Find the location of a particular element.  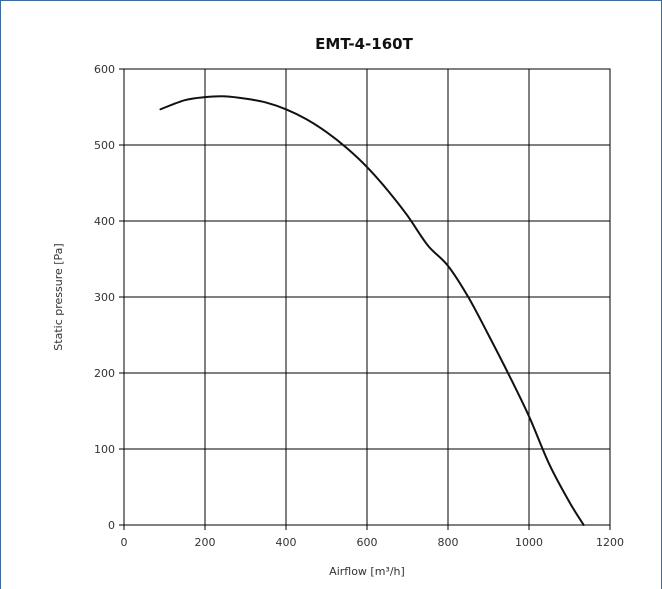

y-tick-label: 300 is located at coordinates (104, 297).